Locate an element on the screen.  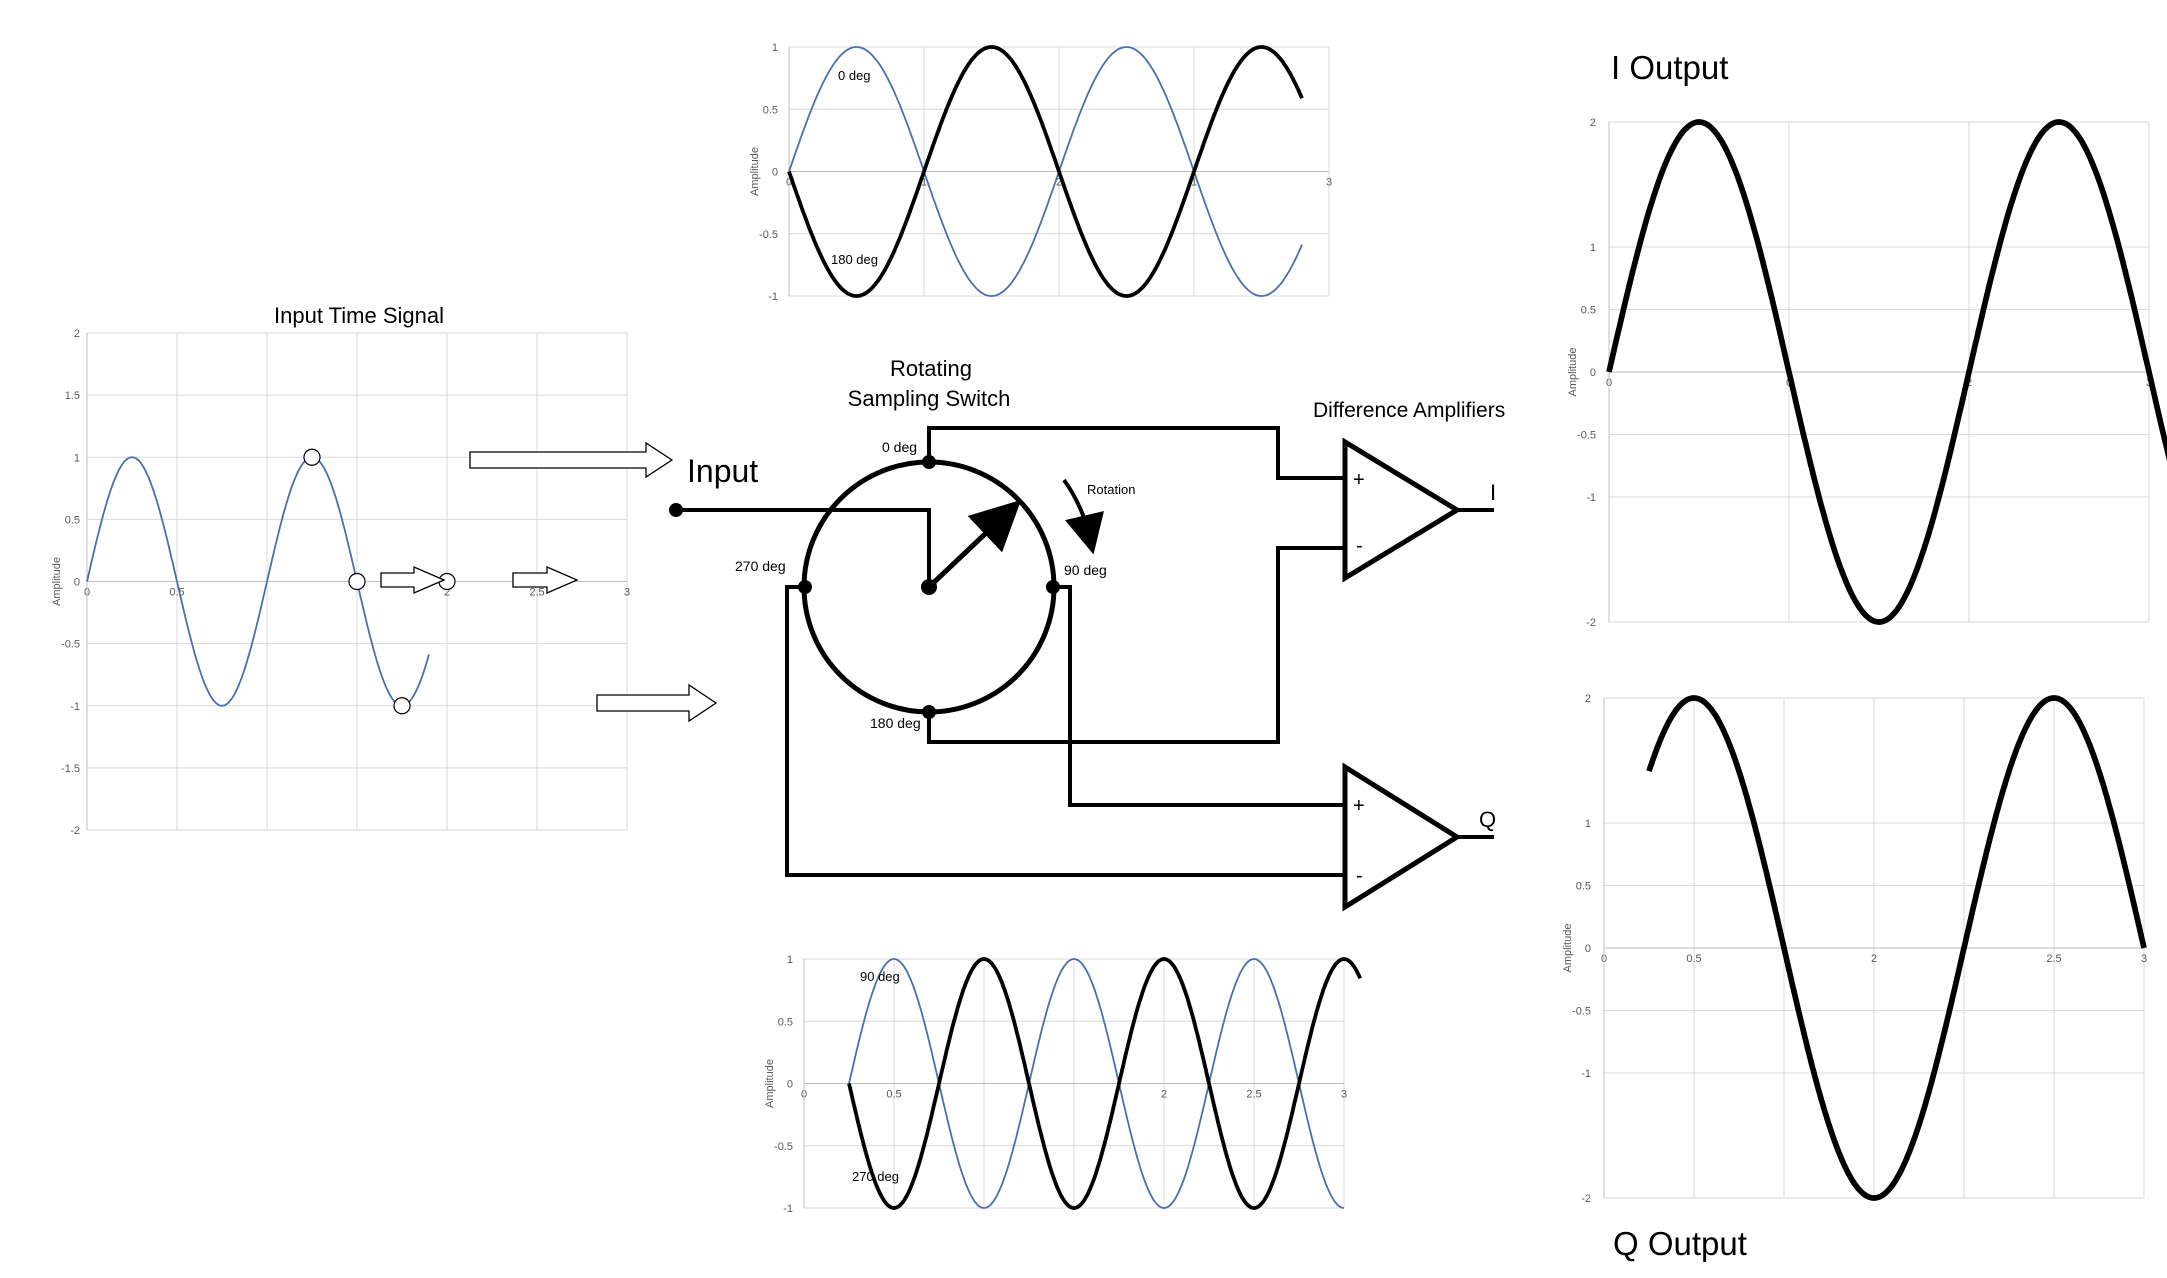
input-label: Input is located at coordinates (722, 471).